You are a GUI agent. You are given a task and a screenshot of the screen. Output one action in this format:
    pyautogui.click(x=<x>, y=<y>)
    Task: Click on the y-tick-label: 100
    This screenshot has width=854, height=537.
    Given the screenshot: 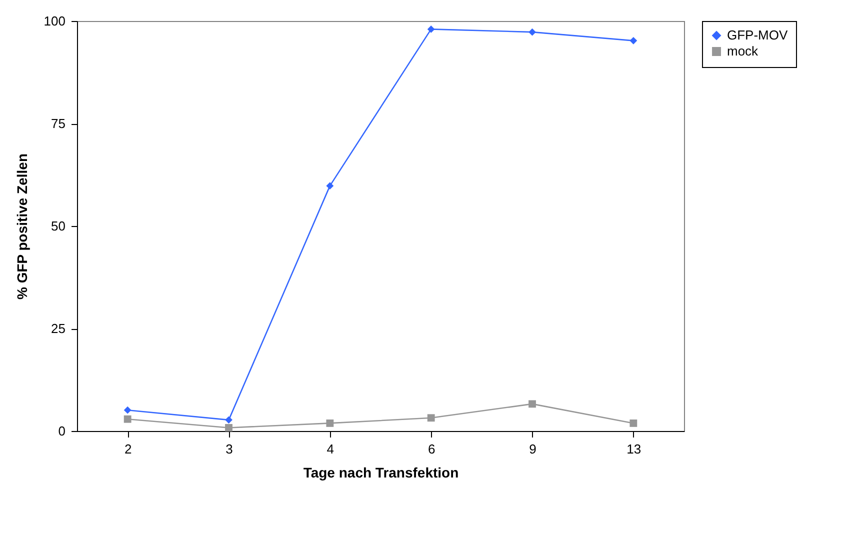 What is the action you would take?
    pyautogui.click(x=55, y=21)
    